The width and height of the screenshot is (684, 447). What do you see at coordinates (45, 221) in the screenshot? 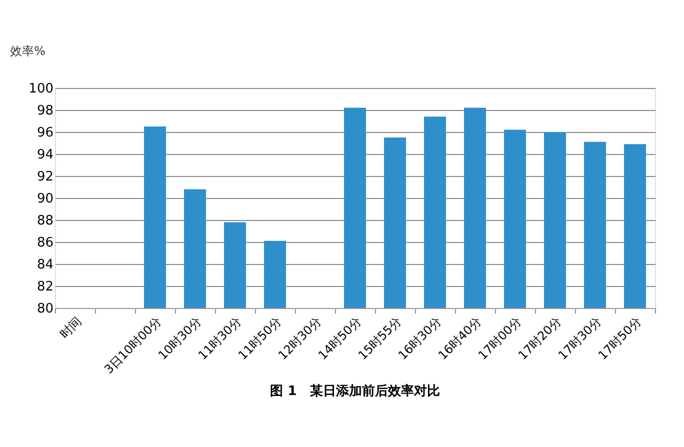
I see `y-tick-label: 88` at bounding box center [45, 221].